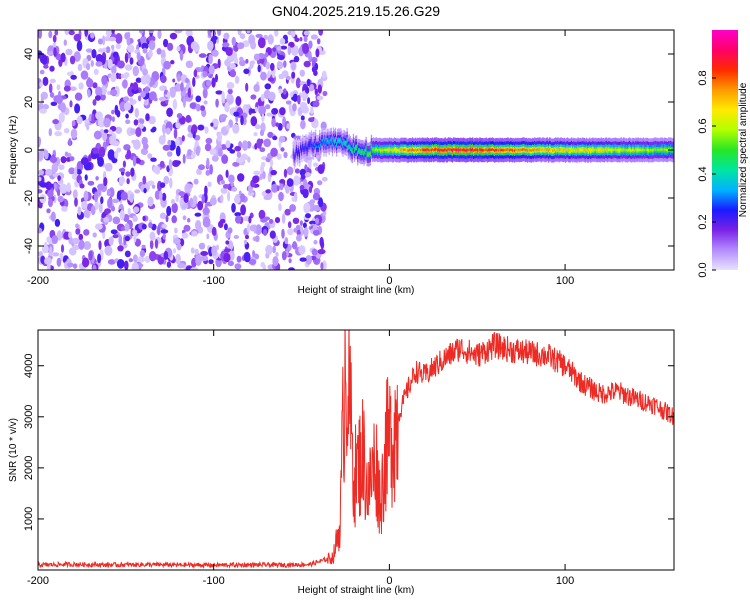 The width and height of the screenshot is (750, 600). What do you see at coordinates (29, 198) in the screenshot?
I see `y-tick-label: -20` at bounding box center [29, 198].